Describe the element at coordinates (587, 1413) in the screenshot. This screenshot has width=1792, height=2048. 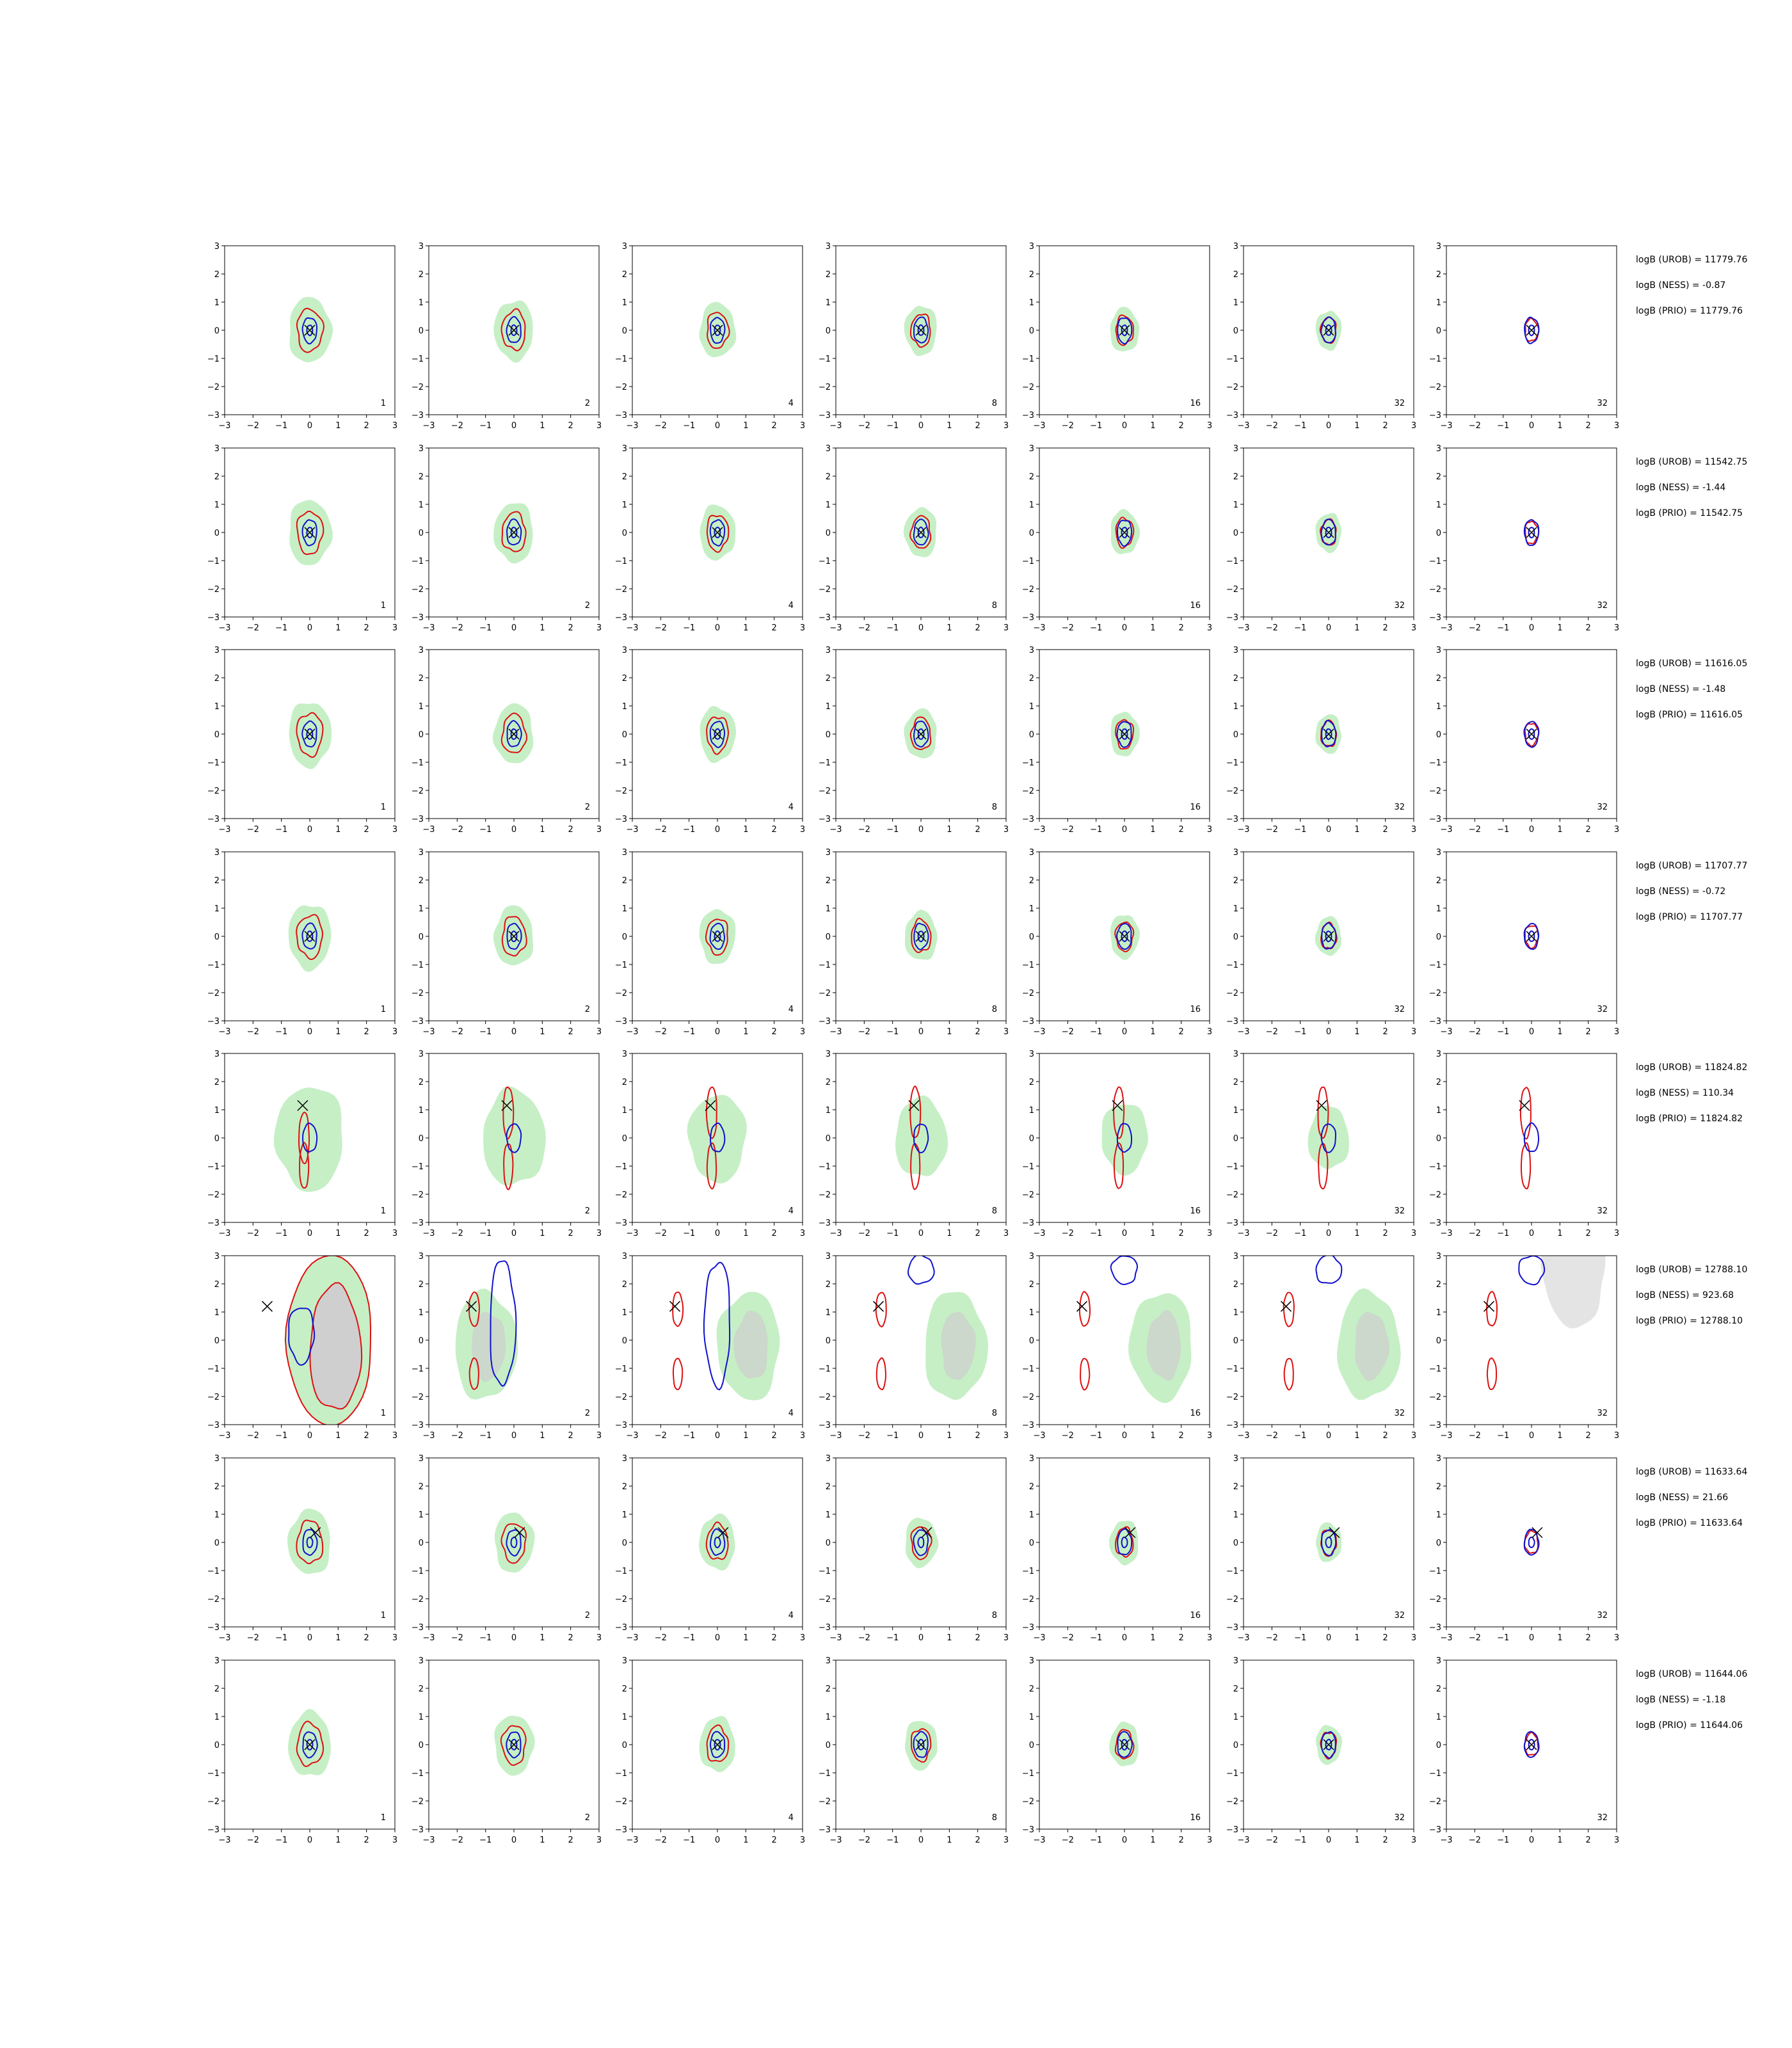
I see `panel-label: 2` at that location.